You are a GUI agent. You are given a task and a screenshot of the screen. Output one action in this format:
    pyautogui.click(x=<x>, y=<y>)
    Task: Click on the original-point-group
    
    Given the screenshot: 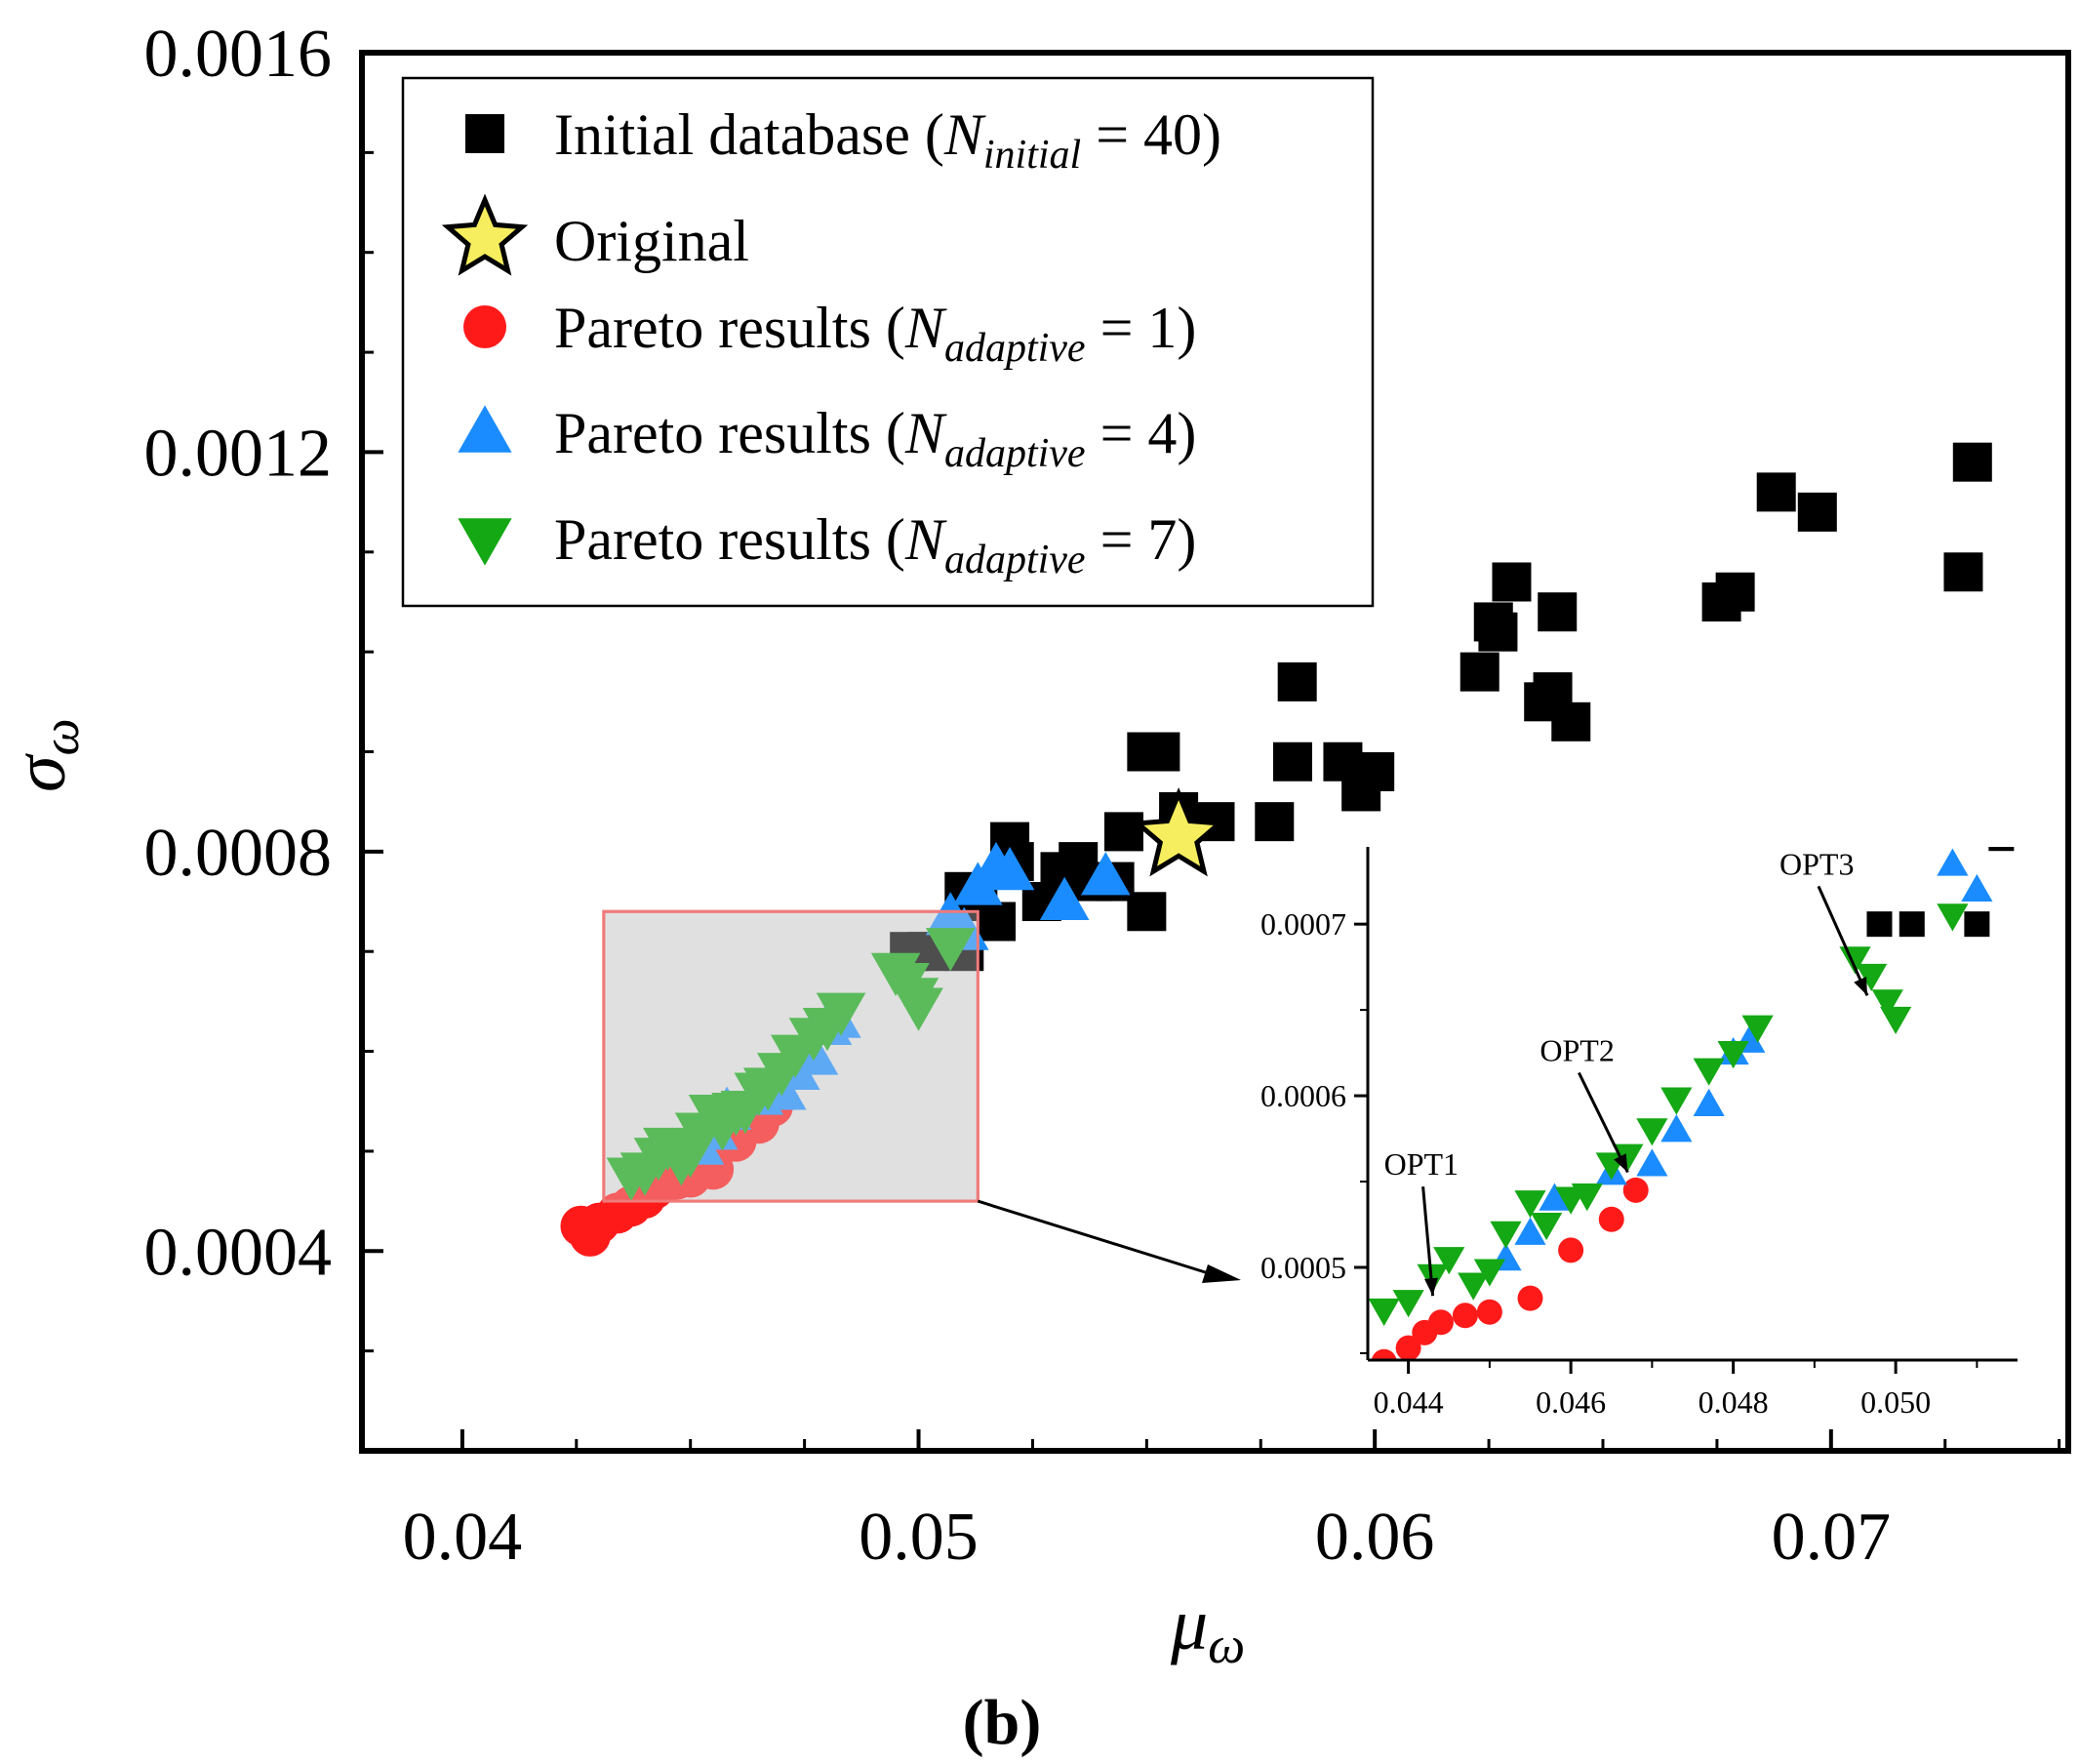 What is the action you would take?
    pyautogui.click(x=1178, y=832)
    